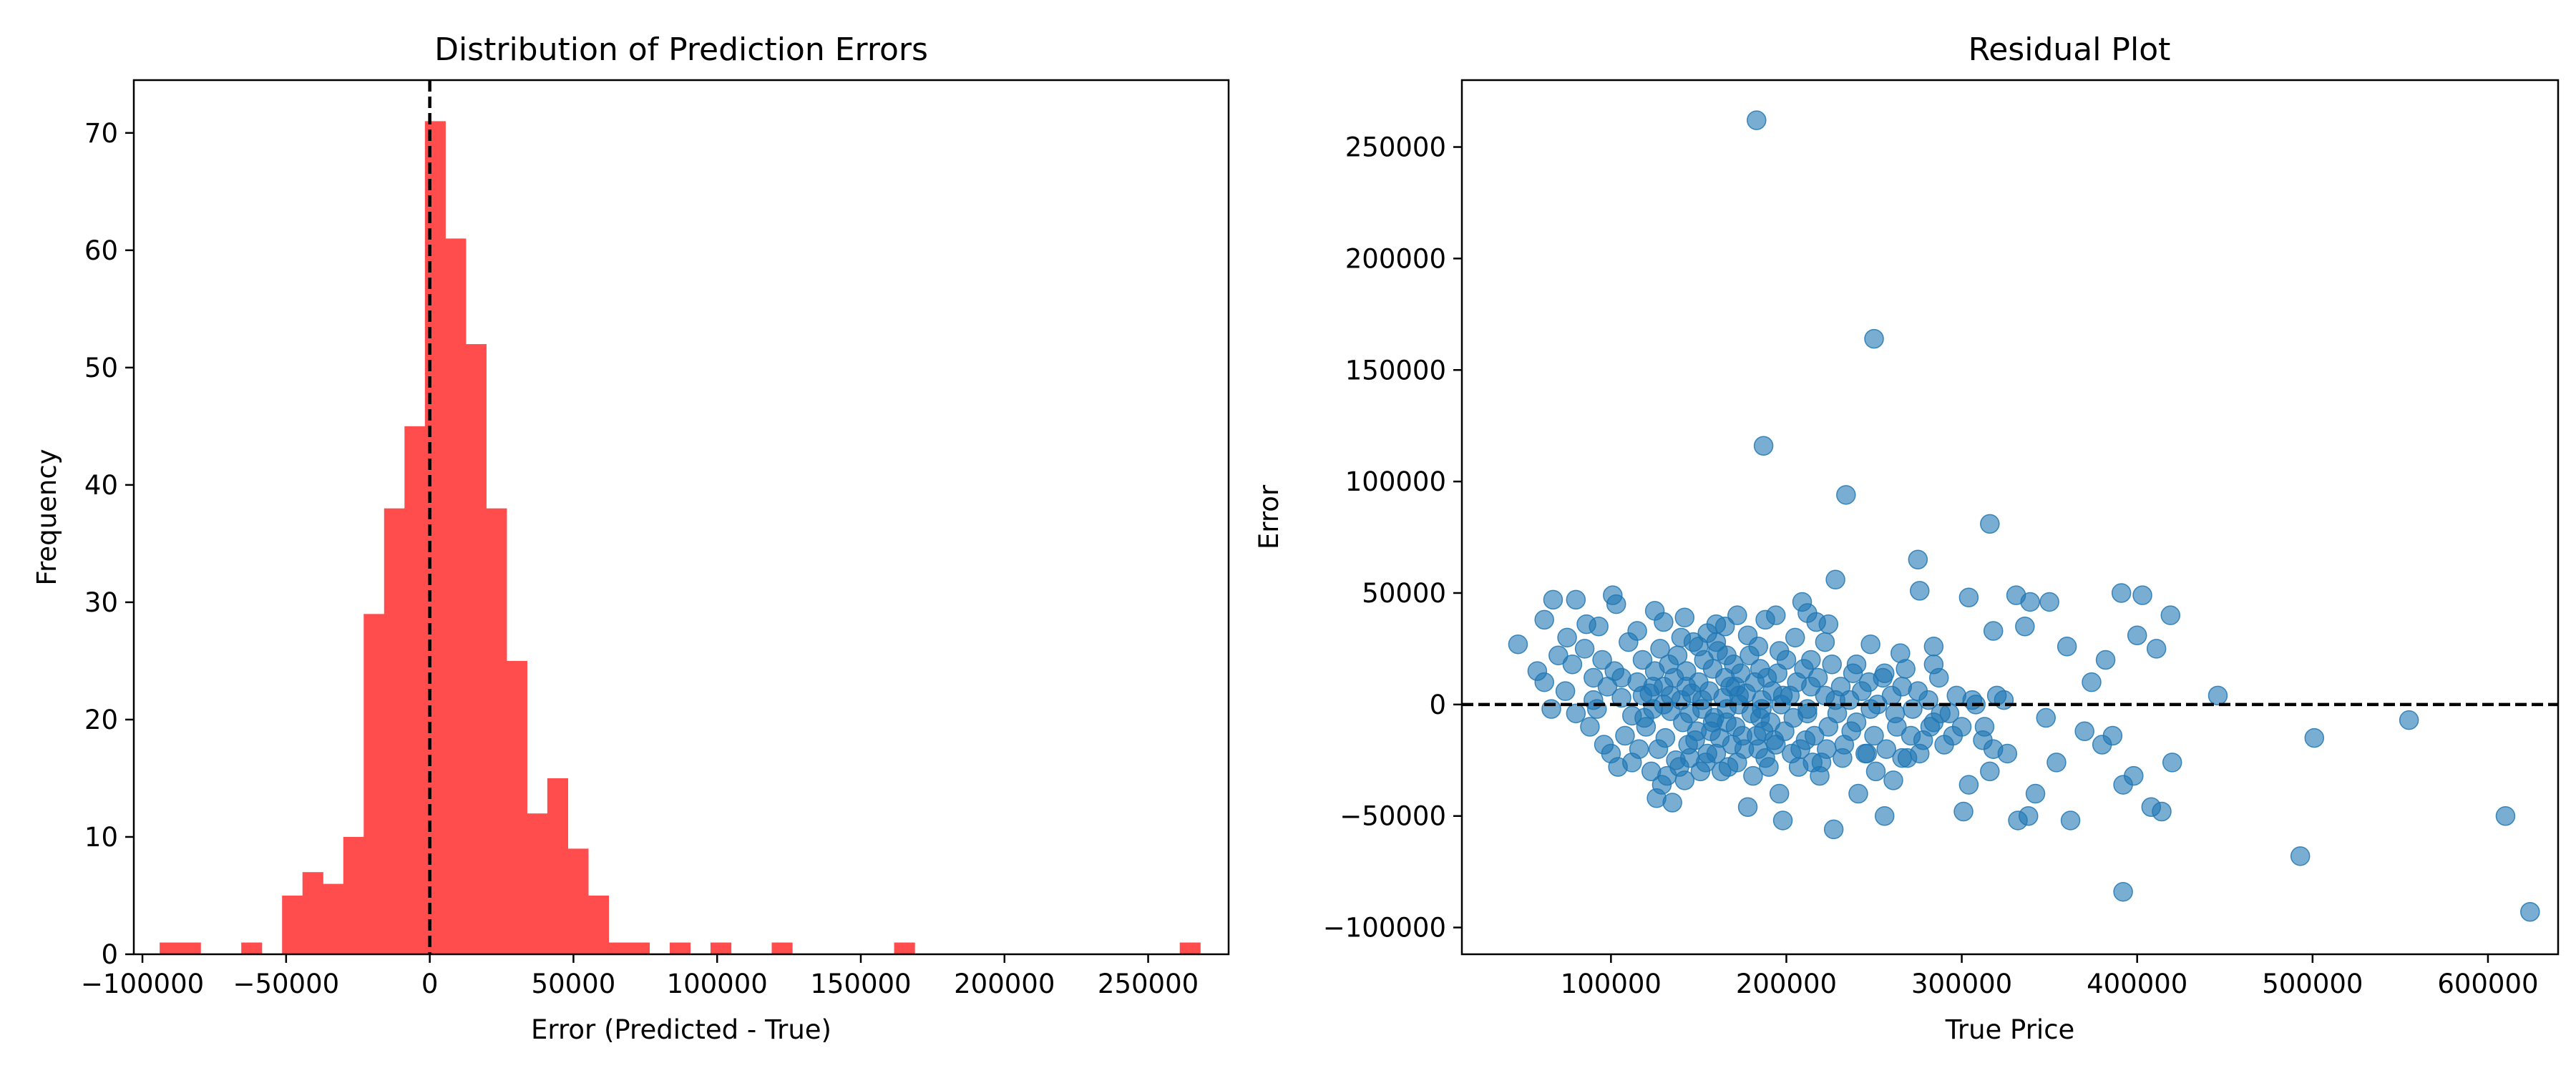  What do you see at coordinates (2137, 984) in the screenshot?
I see `x-tick-label: 400000` at bounding box center [2137, 984].